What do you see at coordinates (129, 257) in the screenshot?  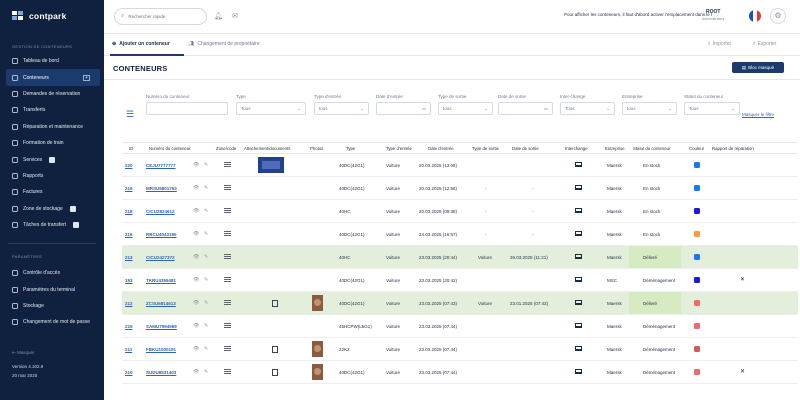 I see `row-id: 213` at bounding box center [129, 257].